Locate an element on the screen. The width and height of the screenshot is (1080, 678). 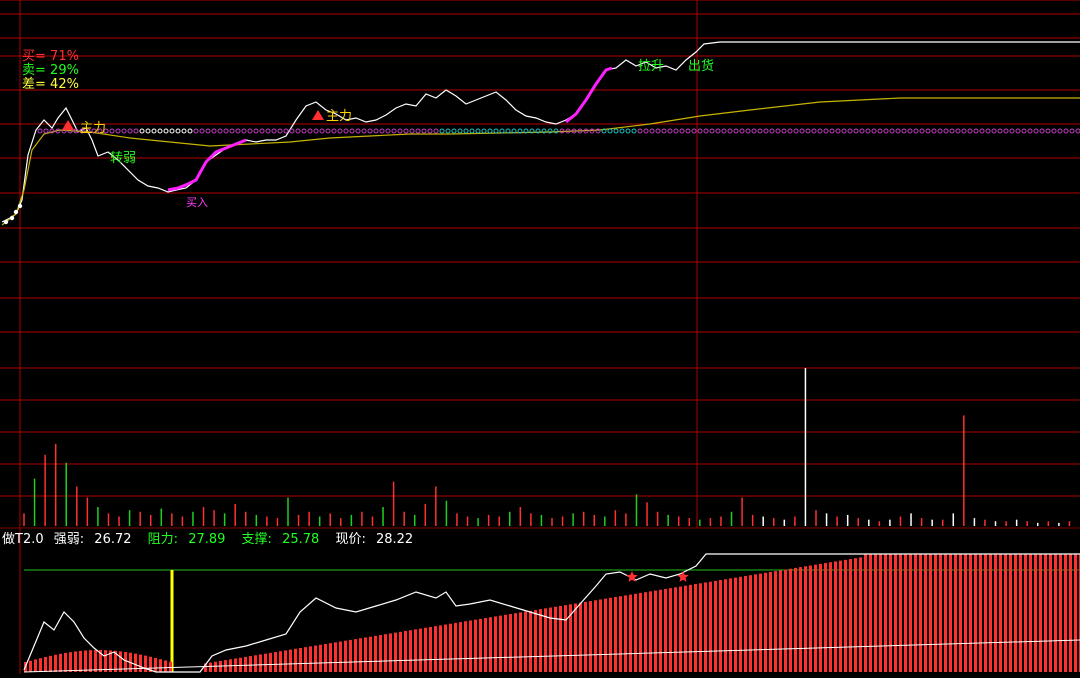
strength-label: 强弱: is located at coordinates (69, 539).